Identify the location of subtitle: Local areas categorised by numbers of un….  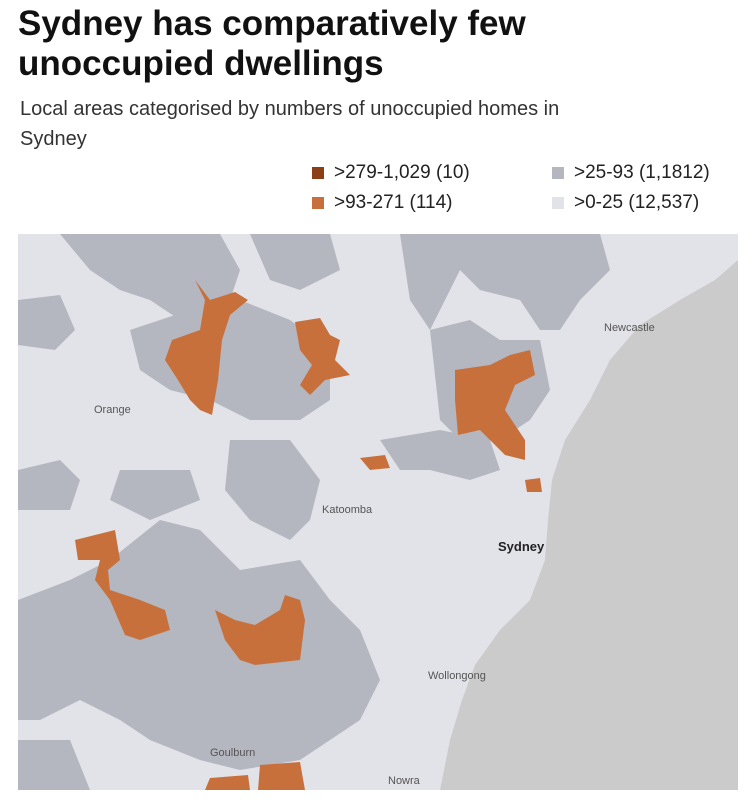
(290, 124).